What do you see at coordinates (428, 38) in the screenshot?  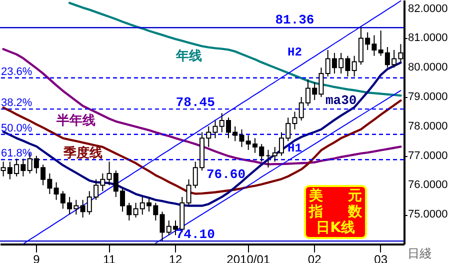 I see `y-tick-label: 81.0000` at bounding box center [428, 38].